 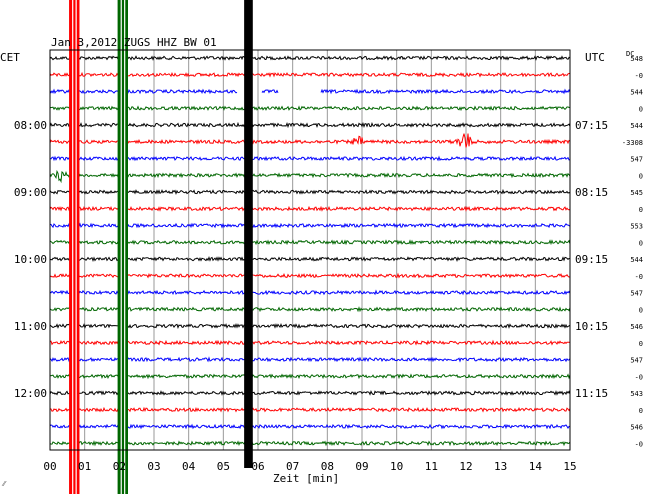 I want to click on utc-labels: 07:15 08:15 09:15 10:15 11:15, so click(x=591, y=259).